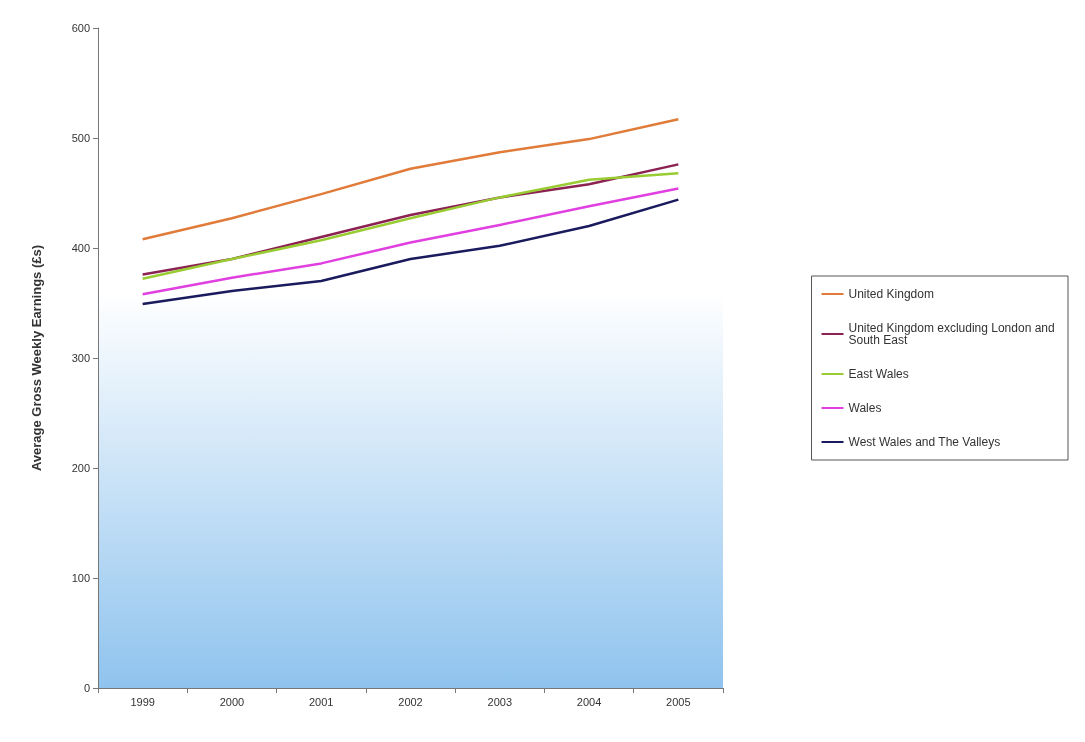 The height and width of the screenshot is (742, 1085). What do you see at coordinates (80, 138) in the screenshot?
I see `y-tick-label: 500` at bounding box center [80, 138].